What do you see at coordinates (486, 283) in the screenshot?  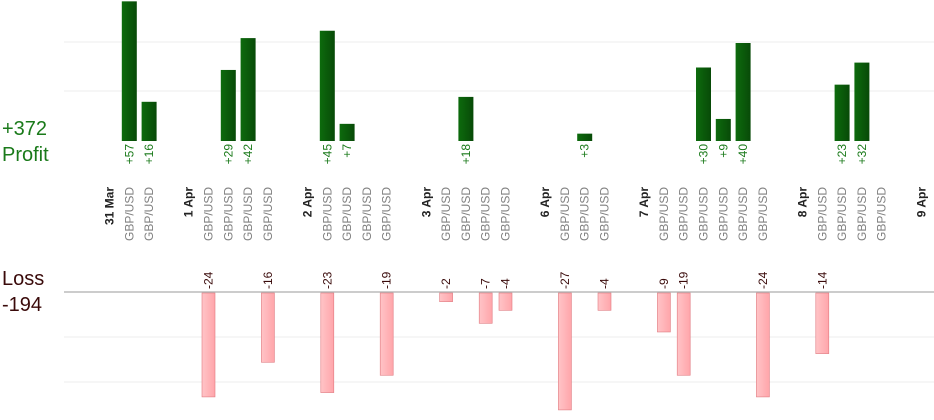 I see `loss-value-label: -7` at bounding box center [486, 283].